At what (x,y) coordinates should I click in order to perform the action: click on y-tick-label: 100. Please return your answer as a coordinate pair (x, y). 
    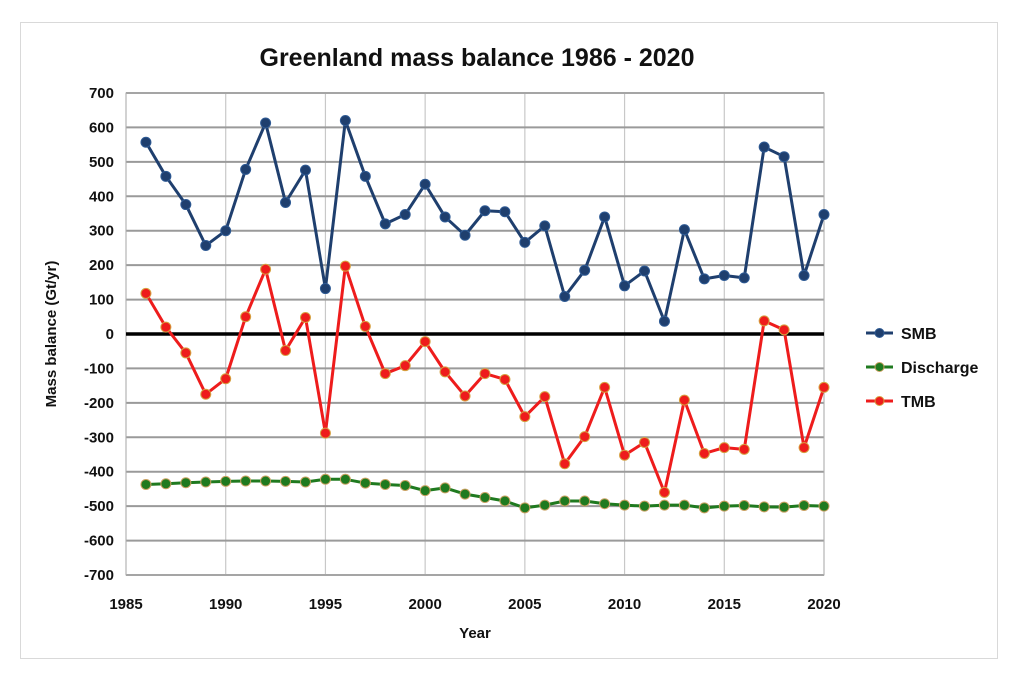
    Looking at the image, I should click on (101, 300).